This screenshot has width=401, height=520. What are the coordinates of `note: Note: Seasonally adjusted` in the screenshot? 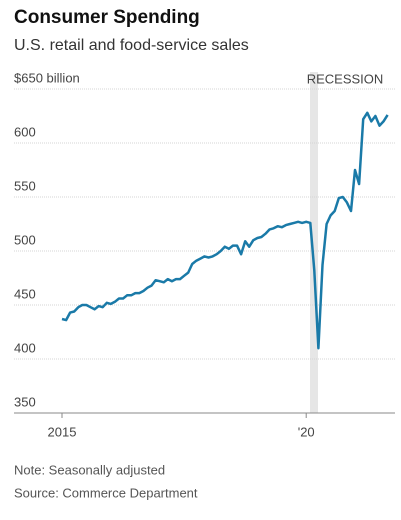 It's located at (89, 469).